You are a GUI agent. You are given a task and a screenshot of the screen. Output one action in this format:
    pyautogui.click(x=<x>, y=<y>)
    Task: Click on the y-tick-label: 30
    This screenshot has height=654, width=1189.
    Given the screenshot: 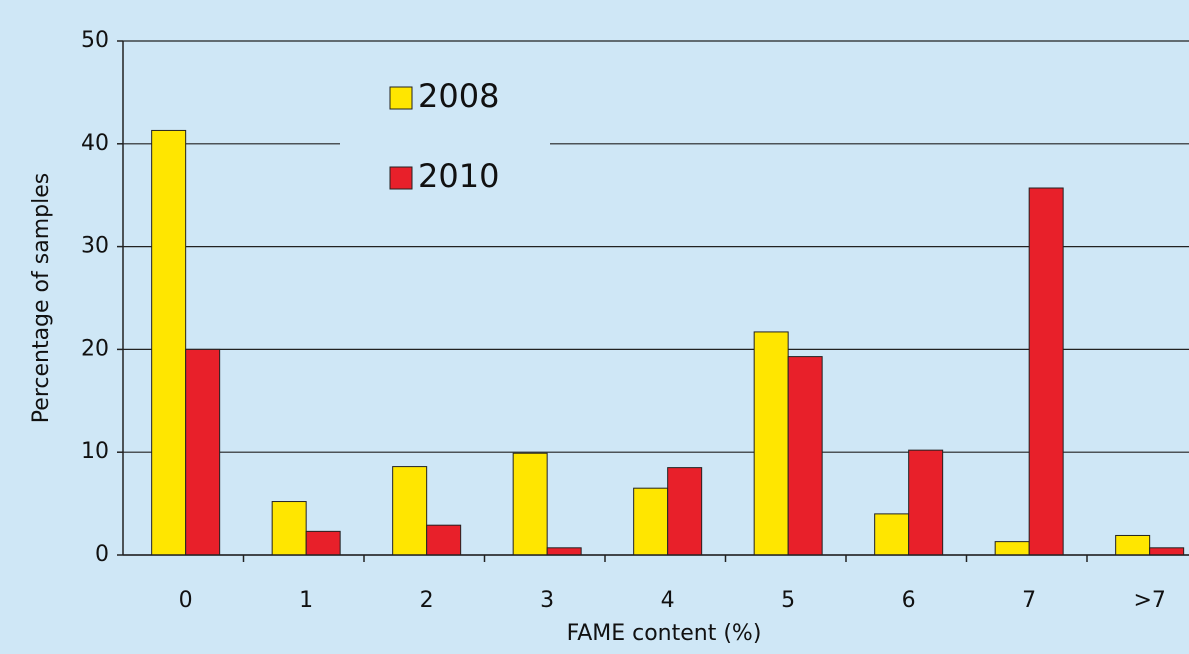 What is the action you would take?
    pyautogui.click(x=95, y=246)
    